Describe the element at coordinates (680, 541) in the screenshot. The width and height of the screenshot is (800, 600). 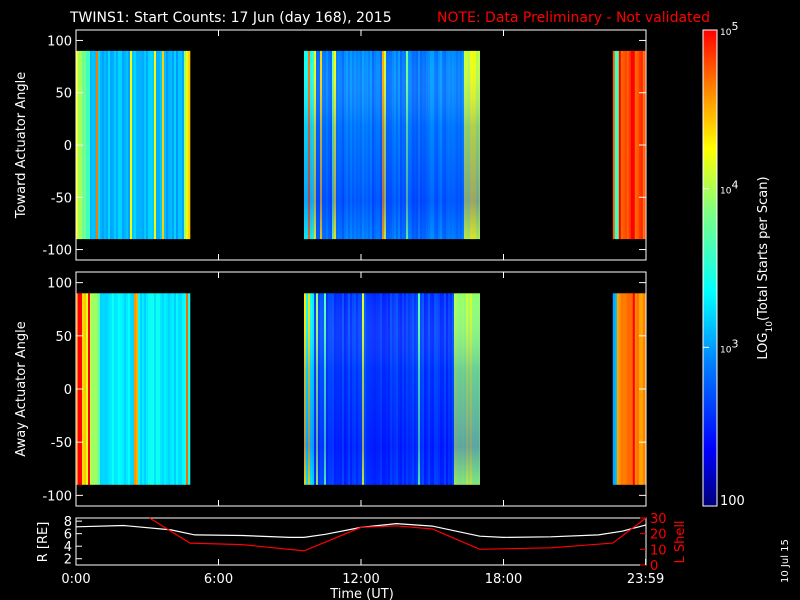
I see `ylabel-lshell: L Shell` at that location.